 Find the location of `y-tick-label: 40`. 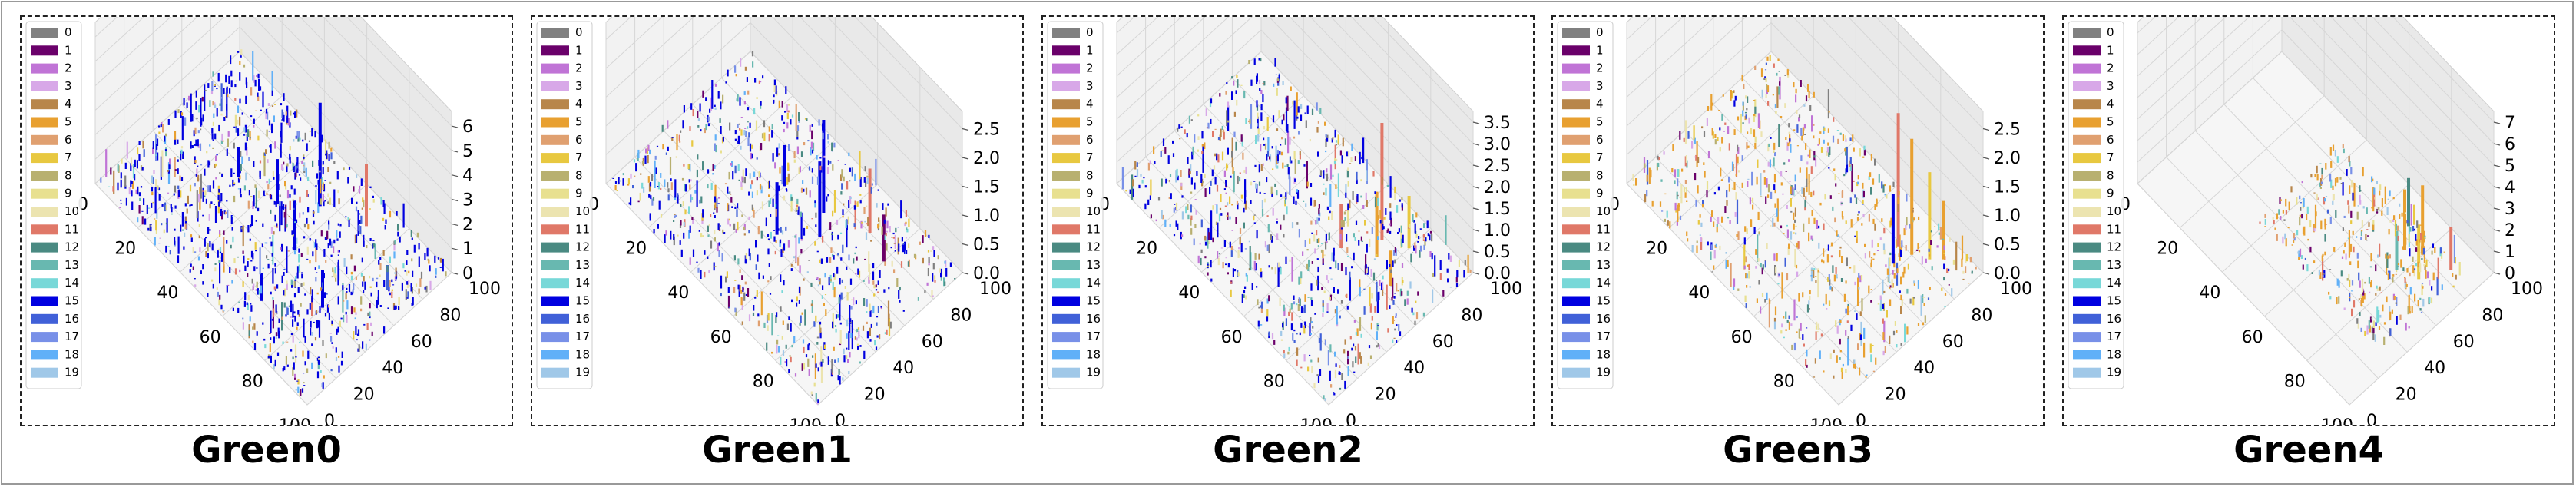

y-tick-label: 40 is located at coordinates (903, 369).